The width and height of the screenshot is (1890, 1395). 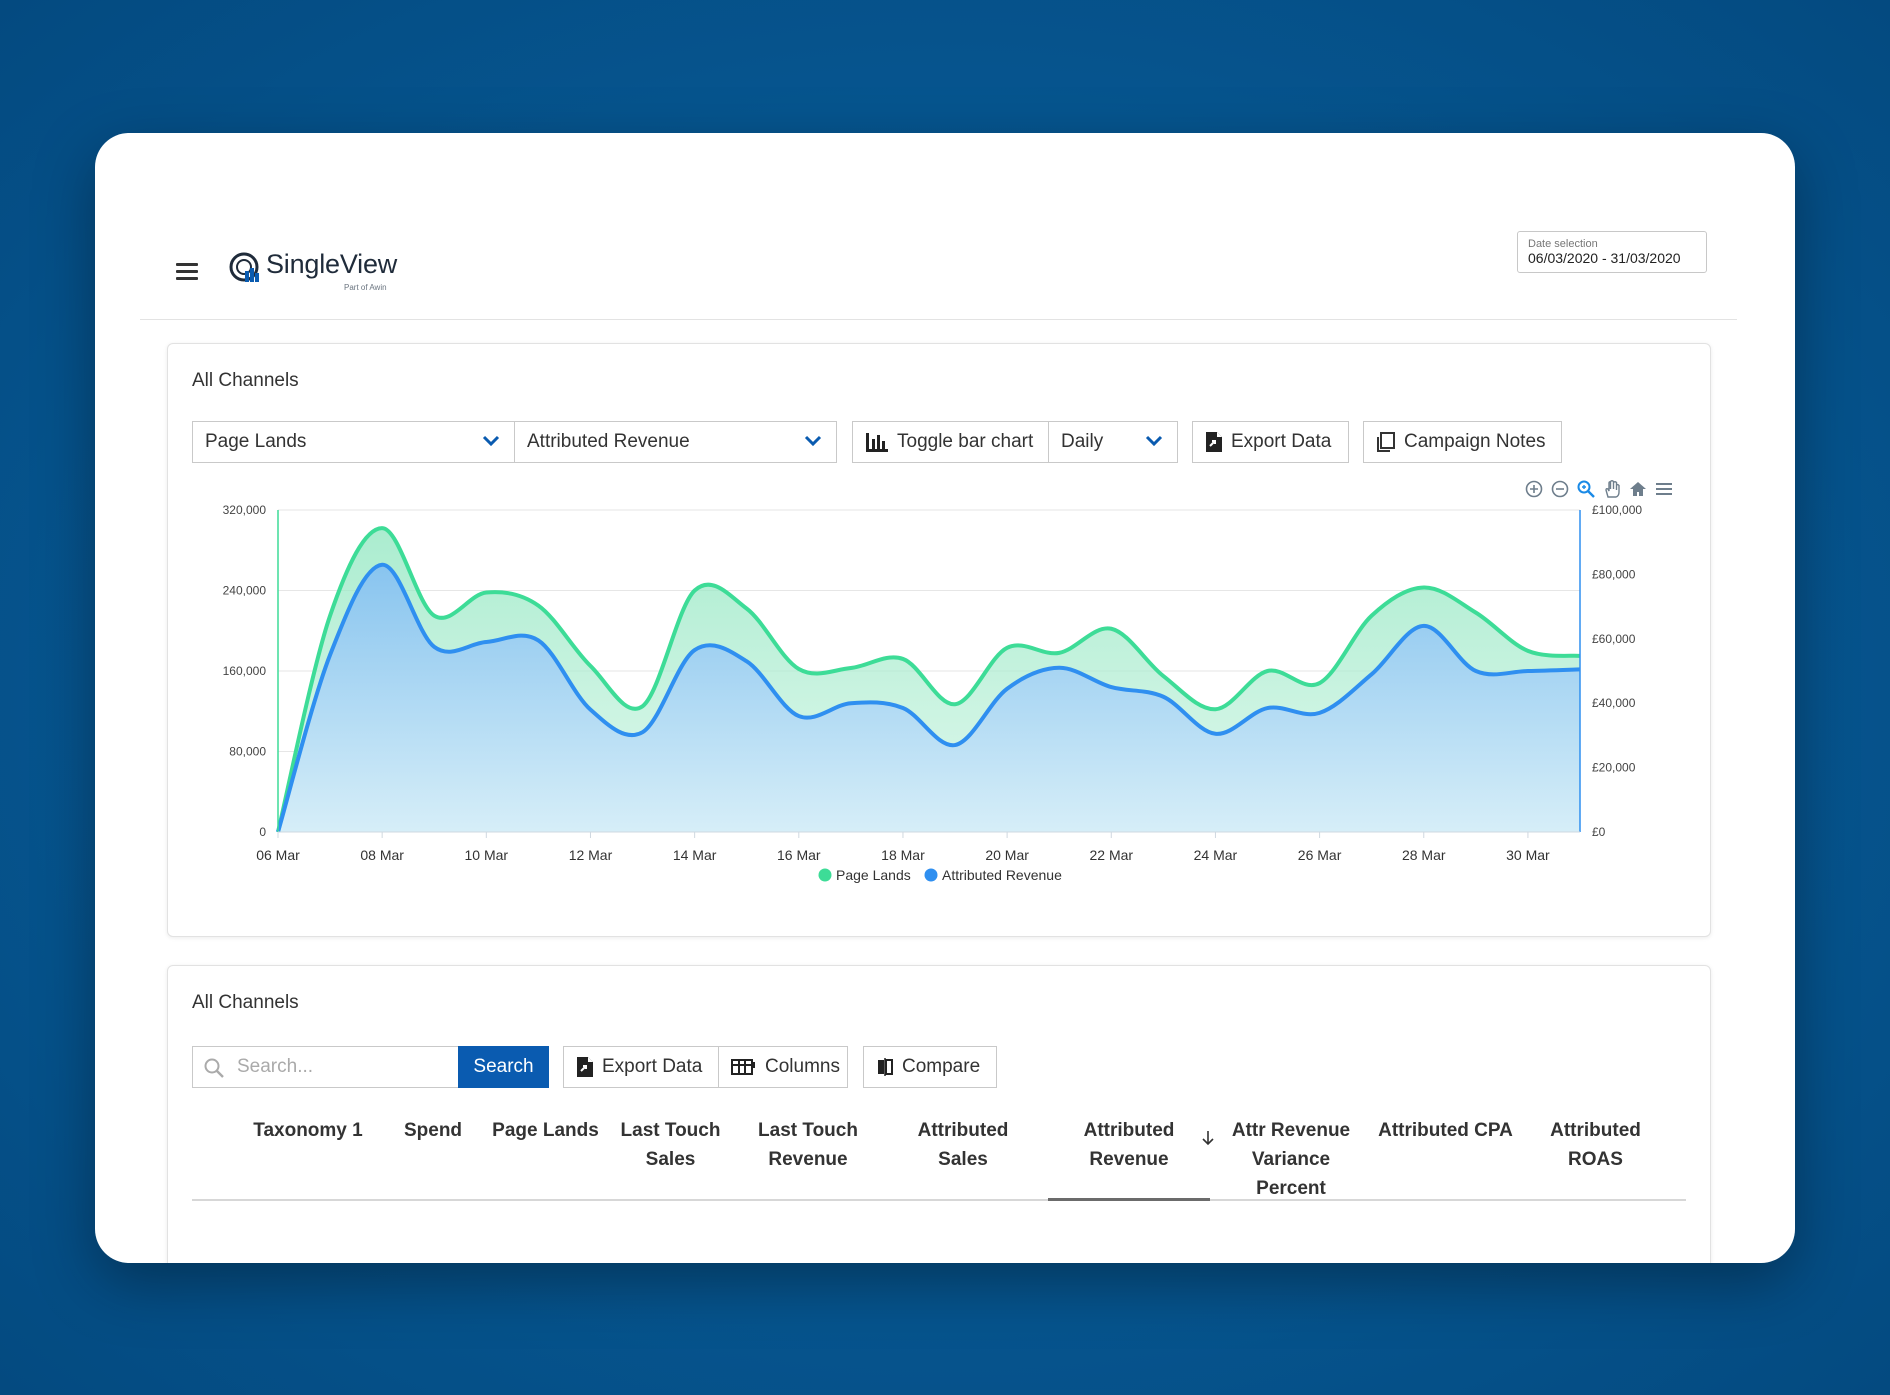 What do you see at coordinates (1528, 855) in the screenshot?
I see `x-tick-label: 30 Mar` at bounding box center [1528, 855].